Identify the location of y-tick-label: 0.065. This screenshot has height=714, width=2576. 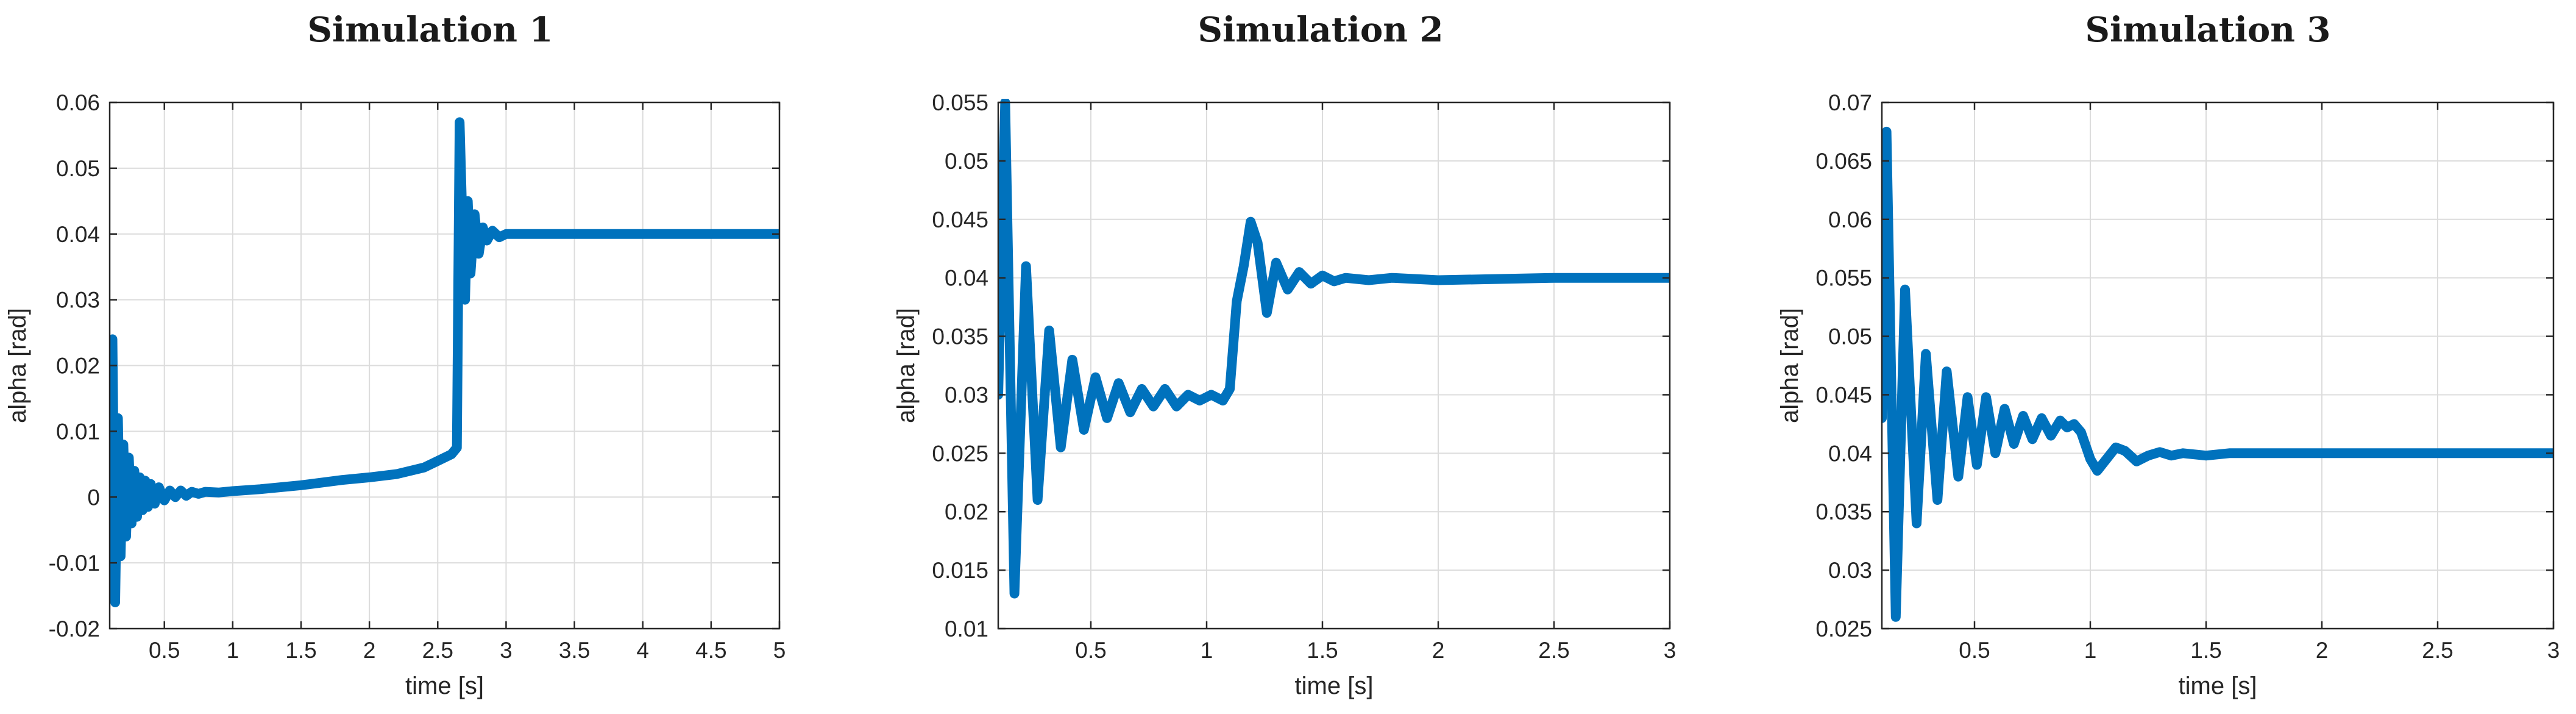
(1844, 161).